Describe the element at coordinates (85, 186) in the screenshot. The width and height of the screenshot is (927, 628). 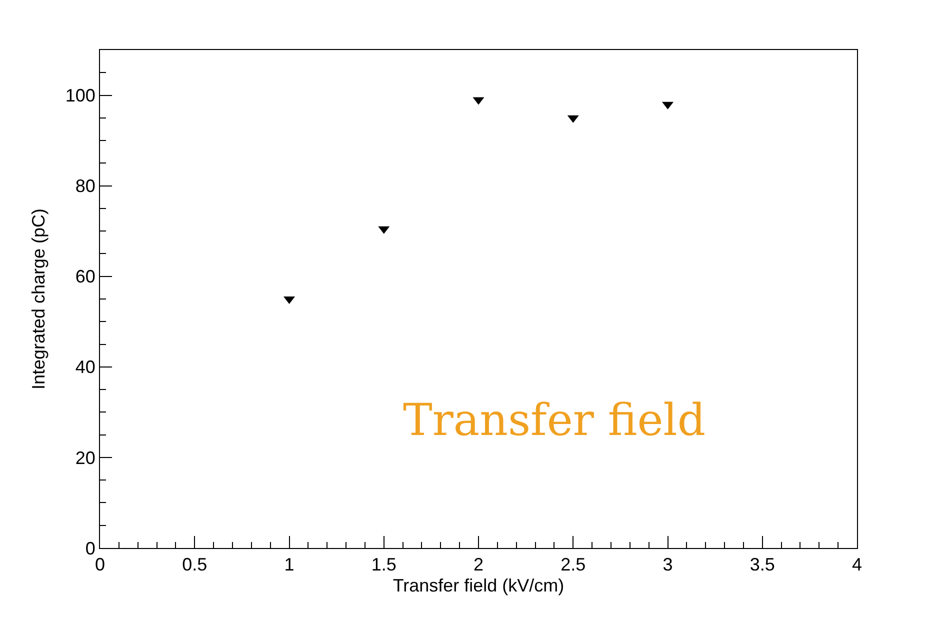
I see `y-tick-label: 80` at that location.